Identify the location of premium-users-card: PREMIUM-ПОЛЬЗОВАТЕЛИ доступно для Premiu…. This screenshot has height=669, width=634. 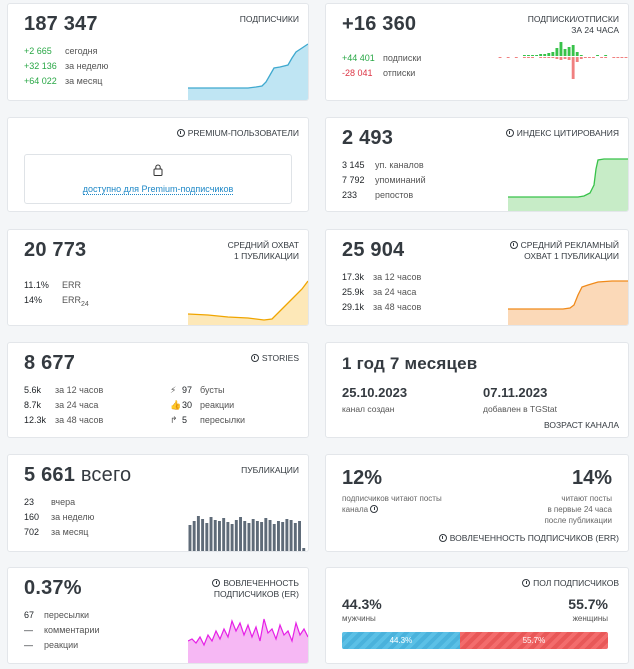
(158, 164).